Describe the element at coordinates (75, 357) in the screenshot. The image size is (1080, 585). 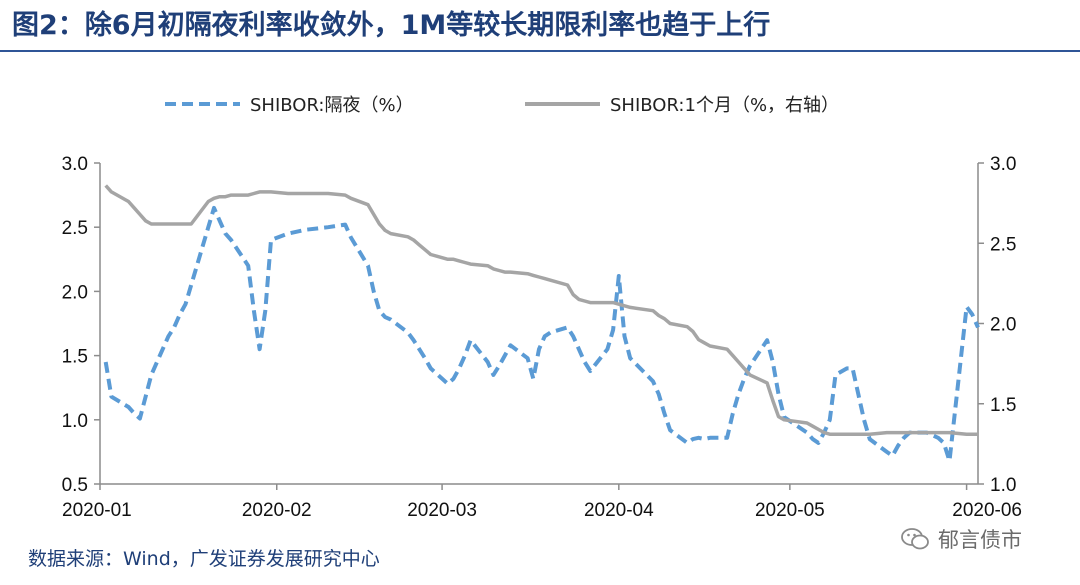
I see `left-y-tick-label: 1.5` at that location.